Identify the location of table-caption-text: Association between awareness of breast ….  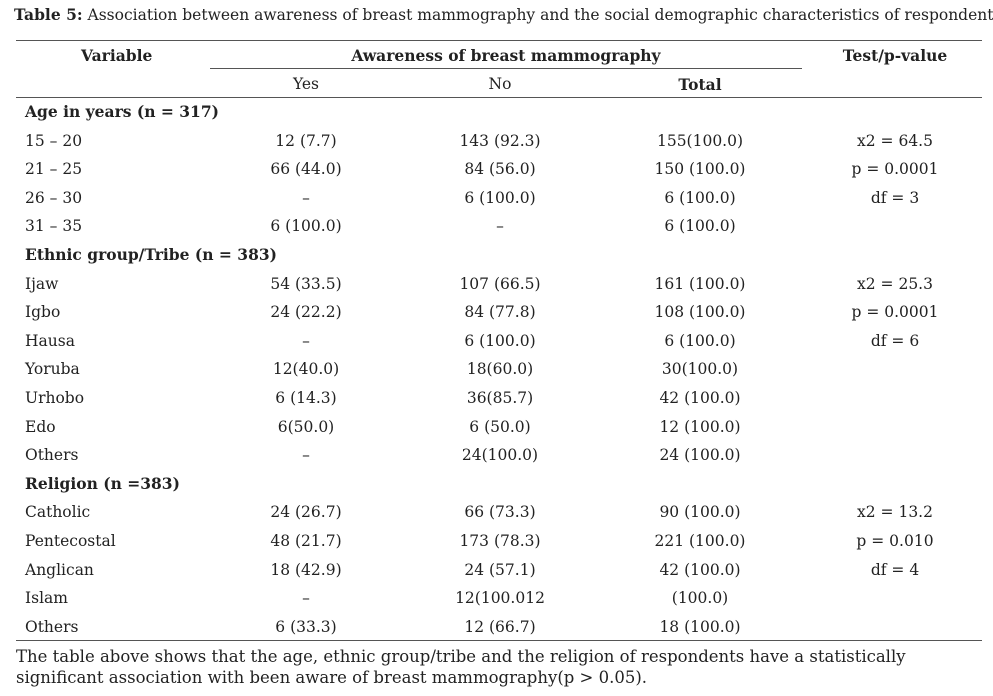
(537, 15).